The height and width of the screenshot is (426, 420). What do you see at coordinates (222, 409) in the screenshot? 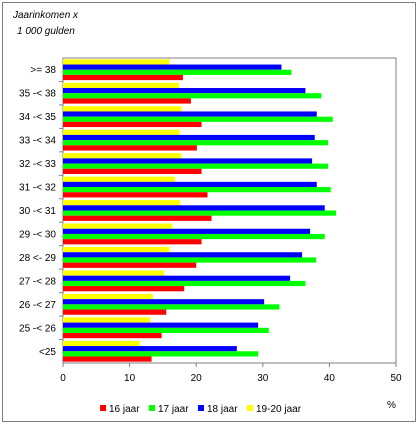
I see `legend-label-3: 18 jaar` at bounding box center [222, 409].